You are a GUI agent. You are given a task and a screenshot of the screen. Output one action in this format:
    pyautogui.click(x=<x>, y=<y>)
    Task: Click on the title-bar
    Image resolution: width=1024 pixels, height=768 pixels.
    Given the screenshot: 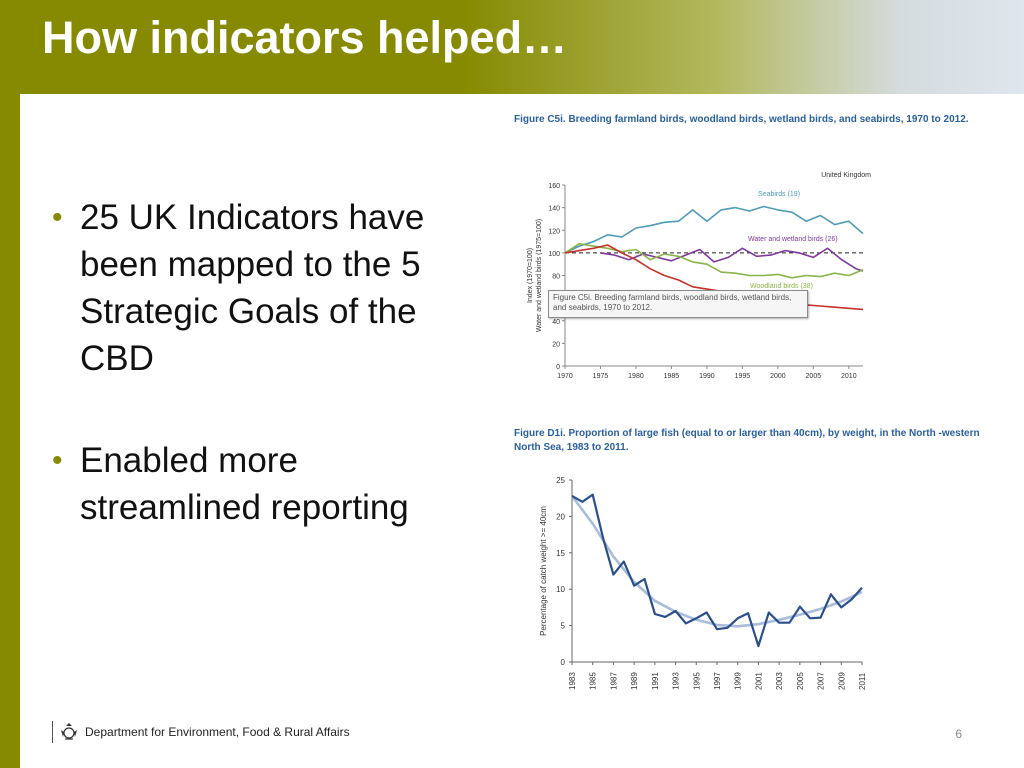 What is the action you would take?
    pyautogui.click(x=512, y=47)
    